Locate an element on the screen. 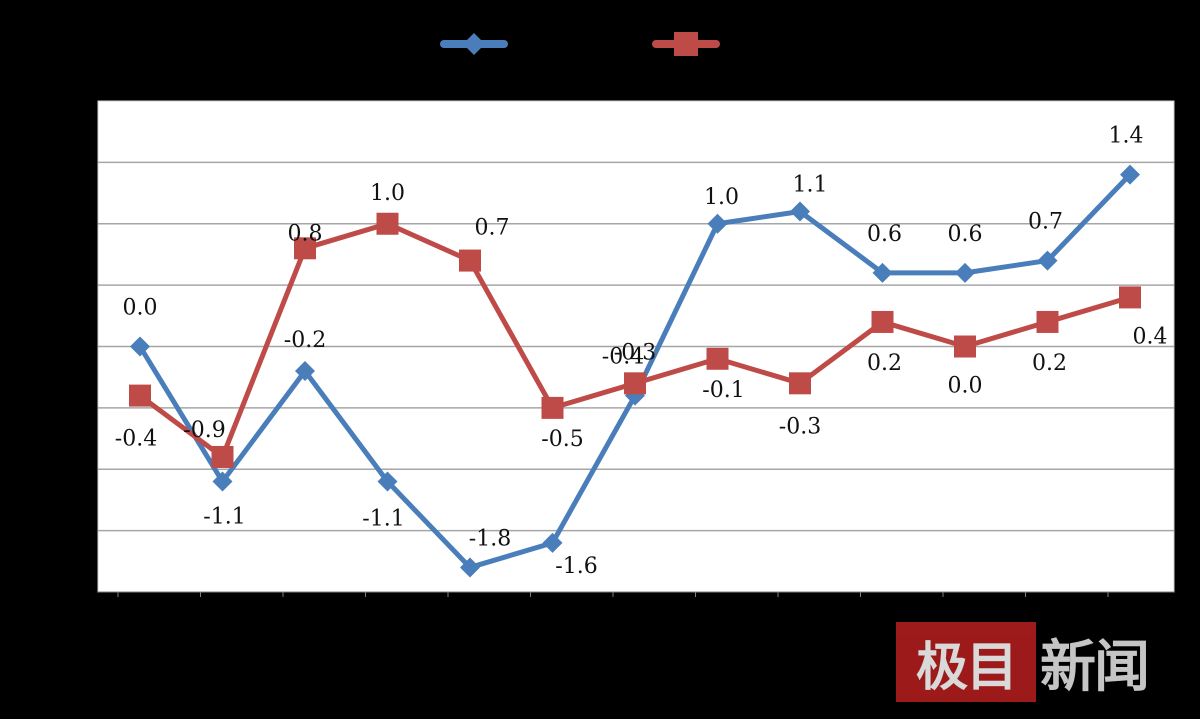  data-label: 0.8 is located at coordinates (305, 233).